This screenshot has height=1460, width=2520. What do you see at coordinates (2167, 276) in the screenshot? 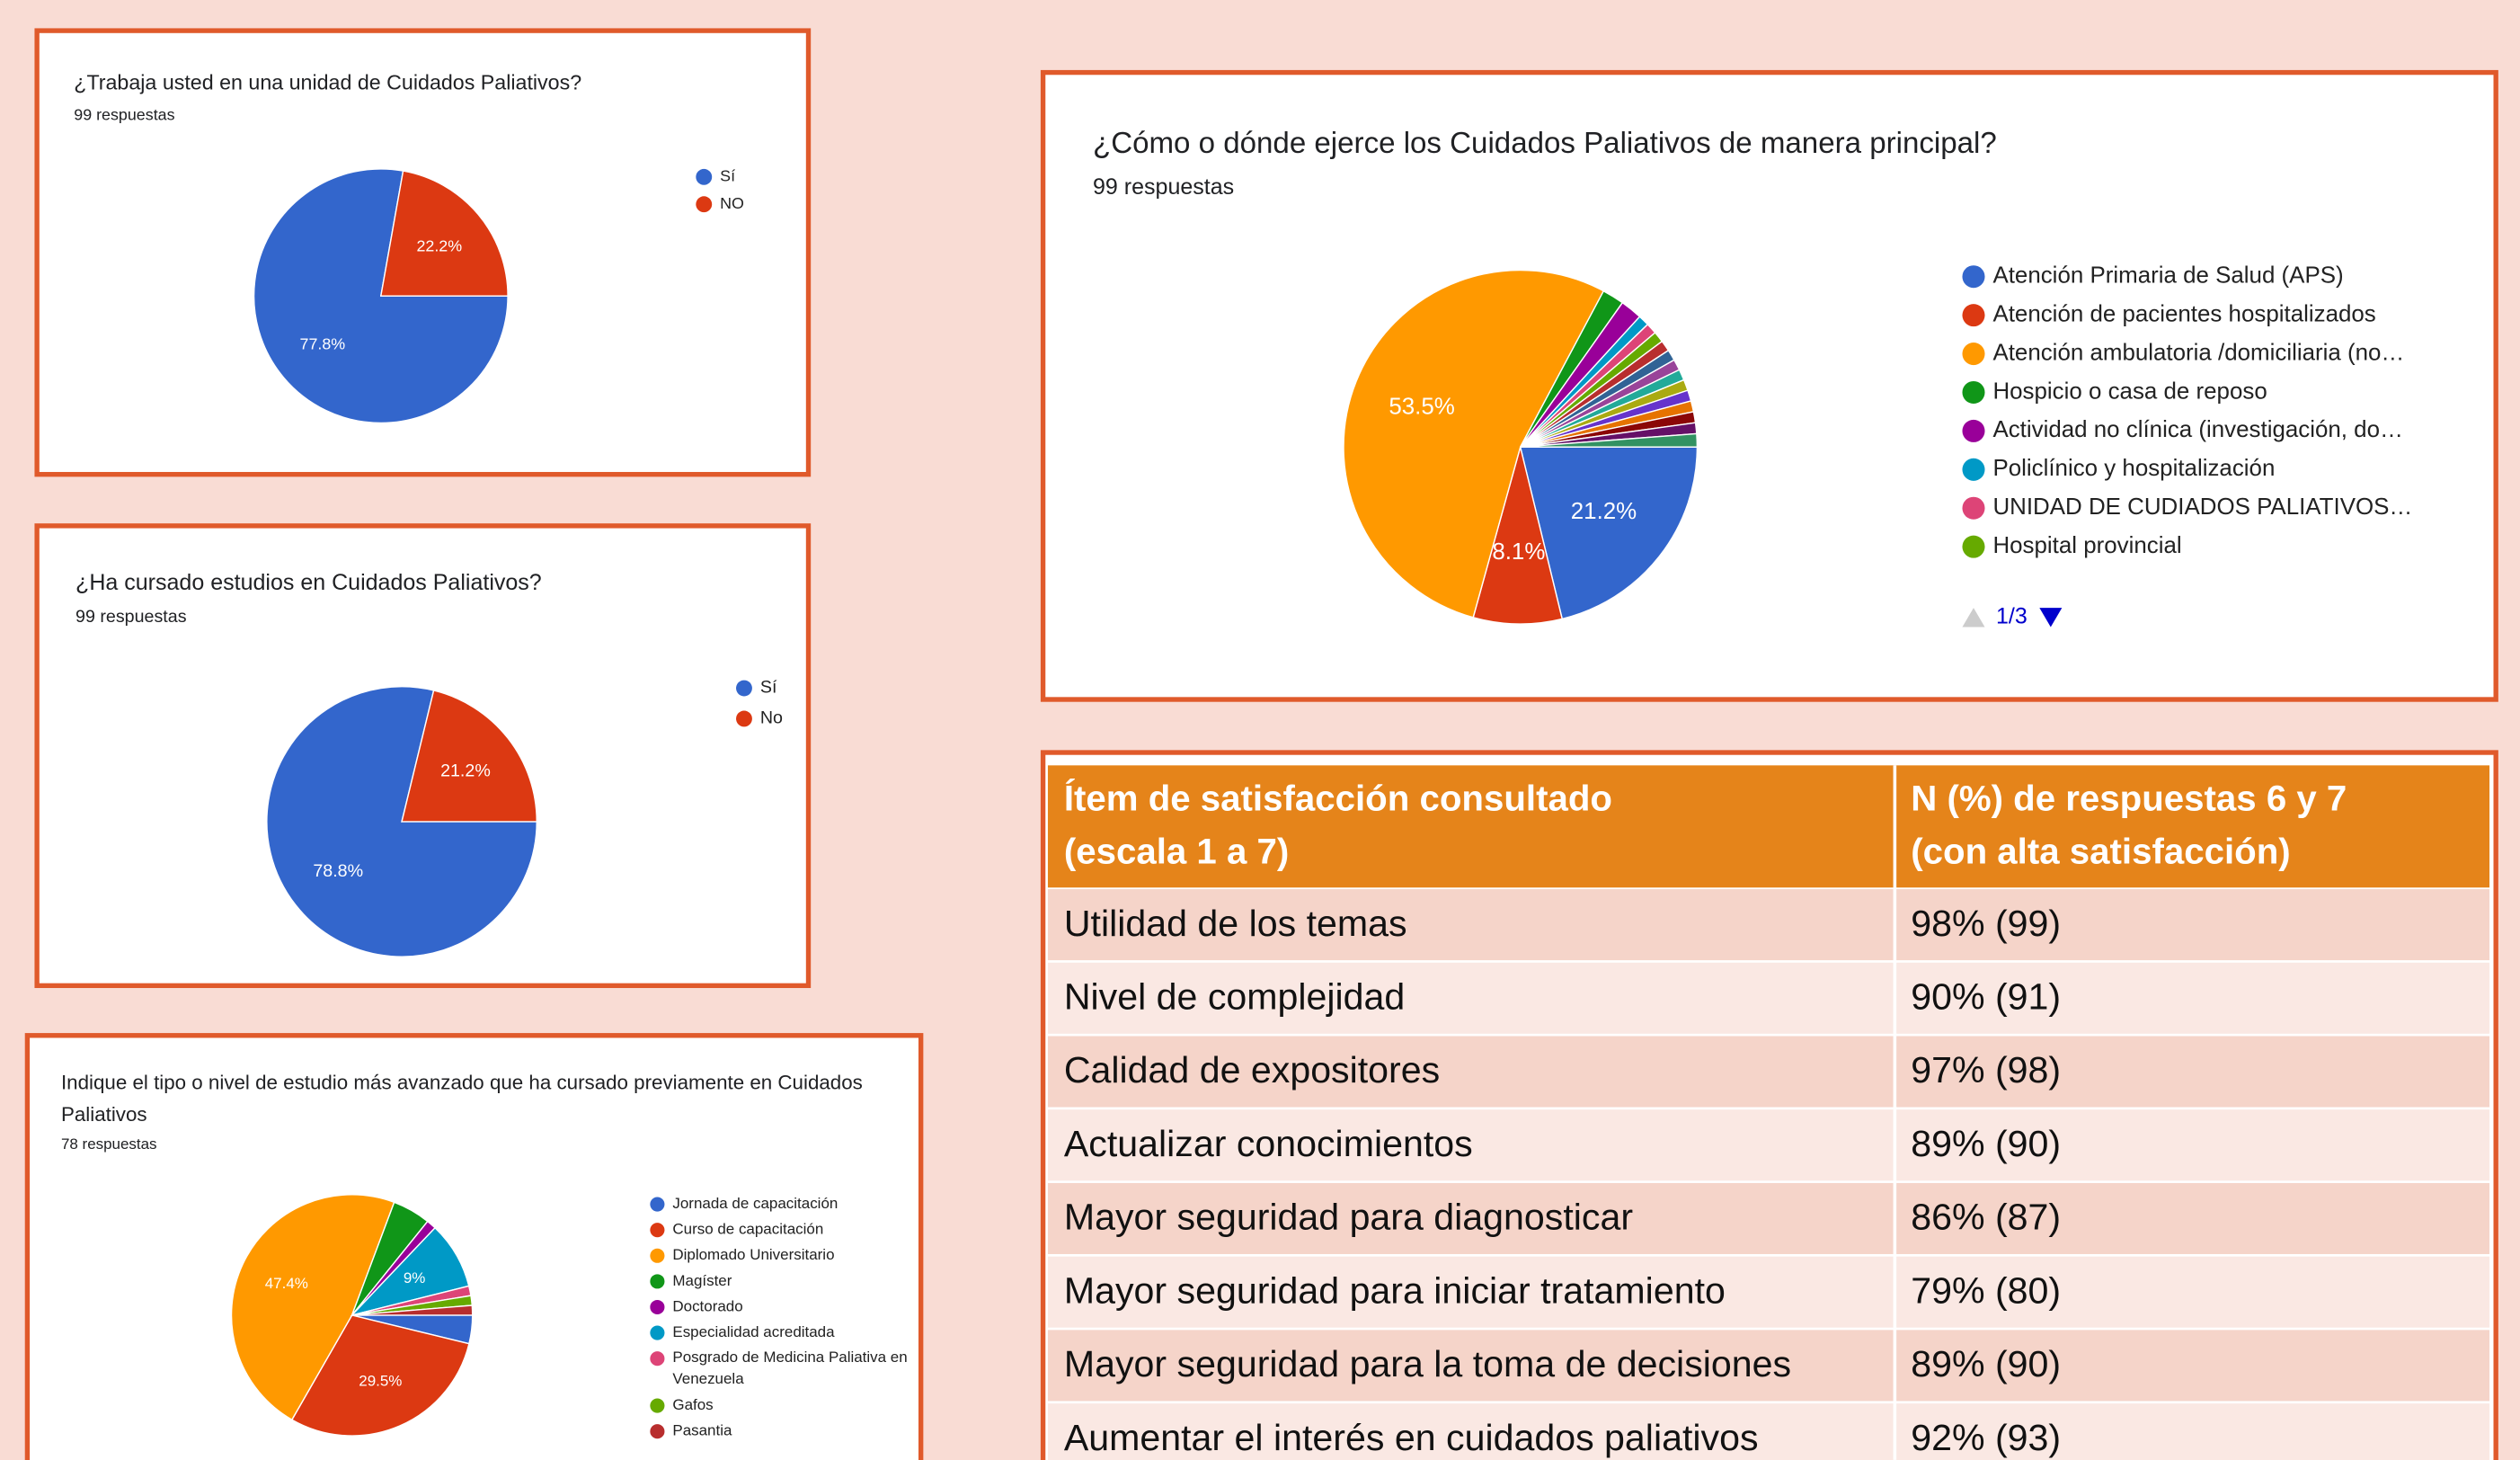
I see `legend-label: Atención Primaria de Salud (APS)` at bounding box center [2167, 276].